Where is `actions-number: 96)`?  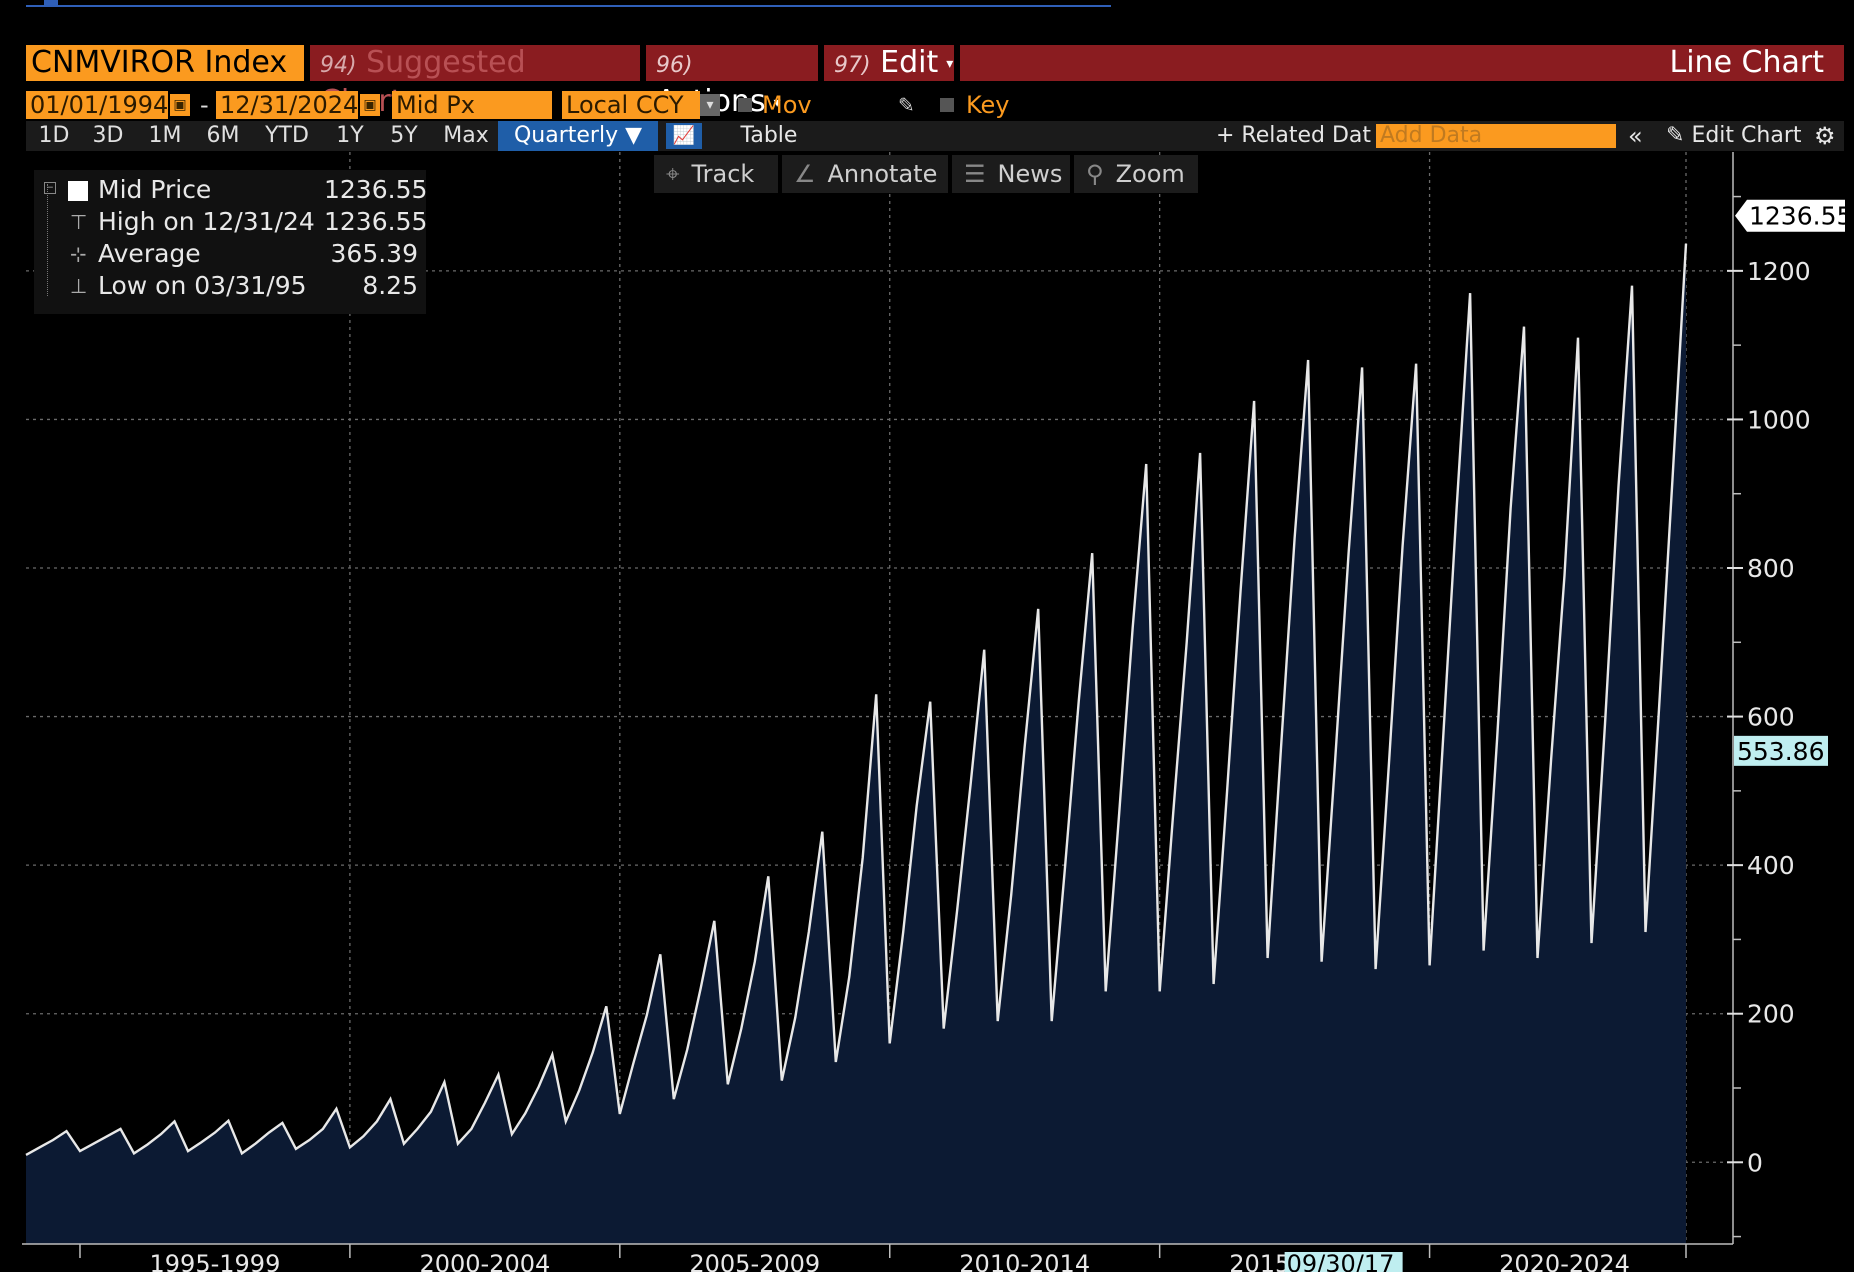 actions-number: 96) is located at coordinates (674, 65).